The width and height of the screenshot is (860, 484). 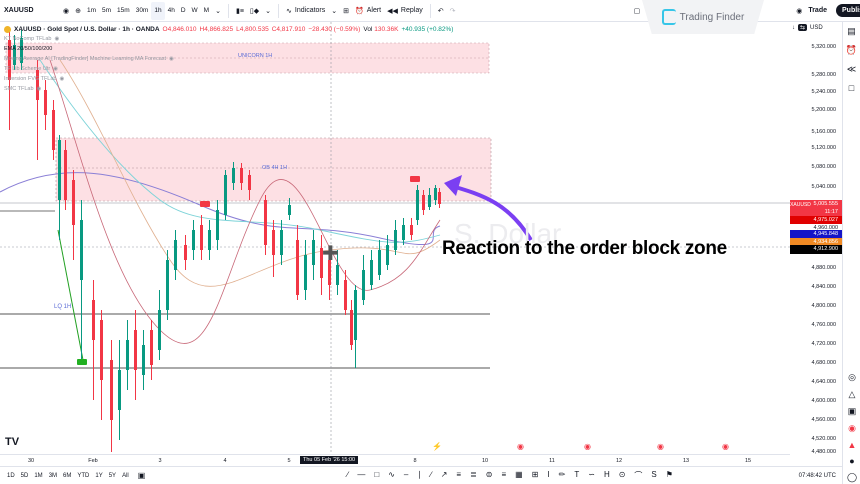 I want to click on replay-button: ◀◀ Replay, so click(x=405, y=11).